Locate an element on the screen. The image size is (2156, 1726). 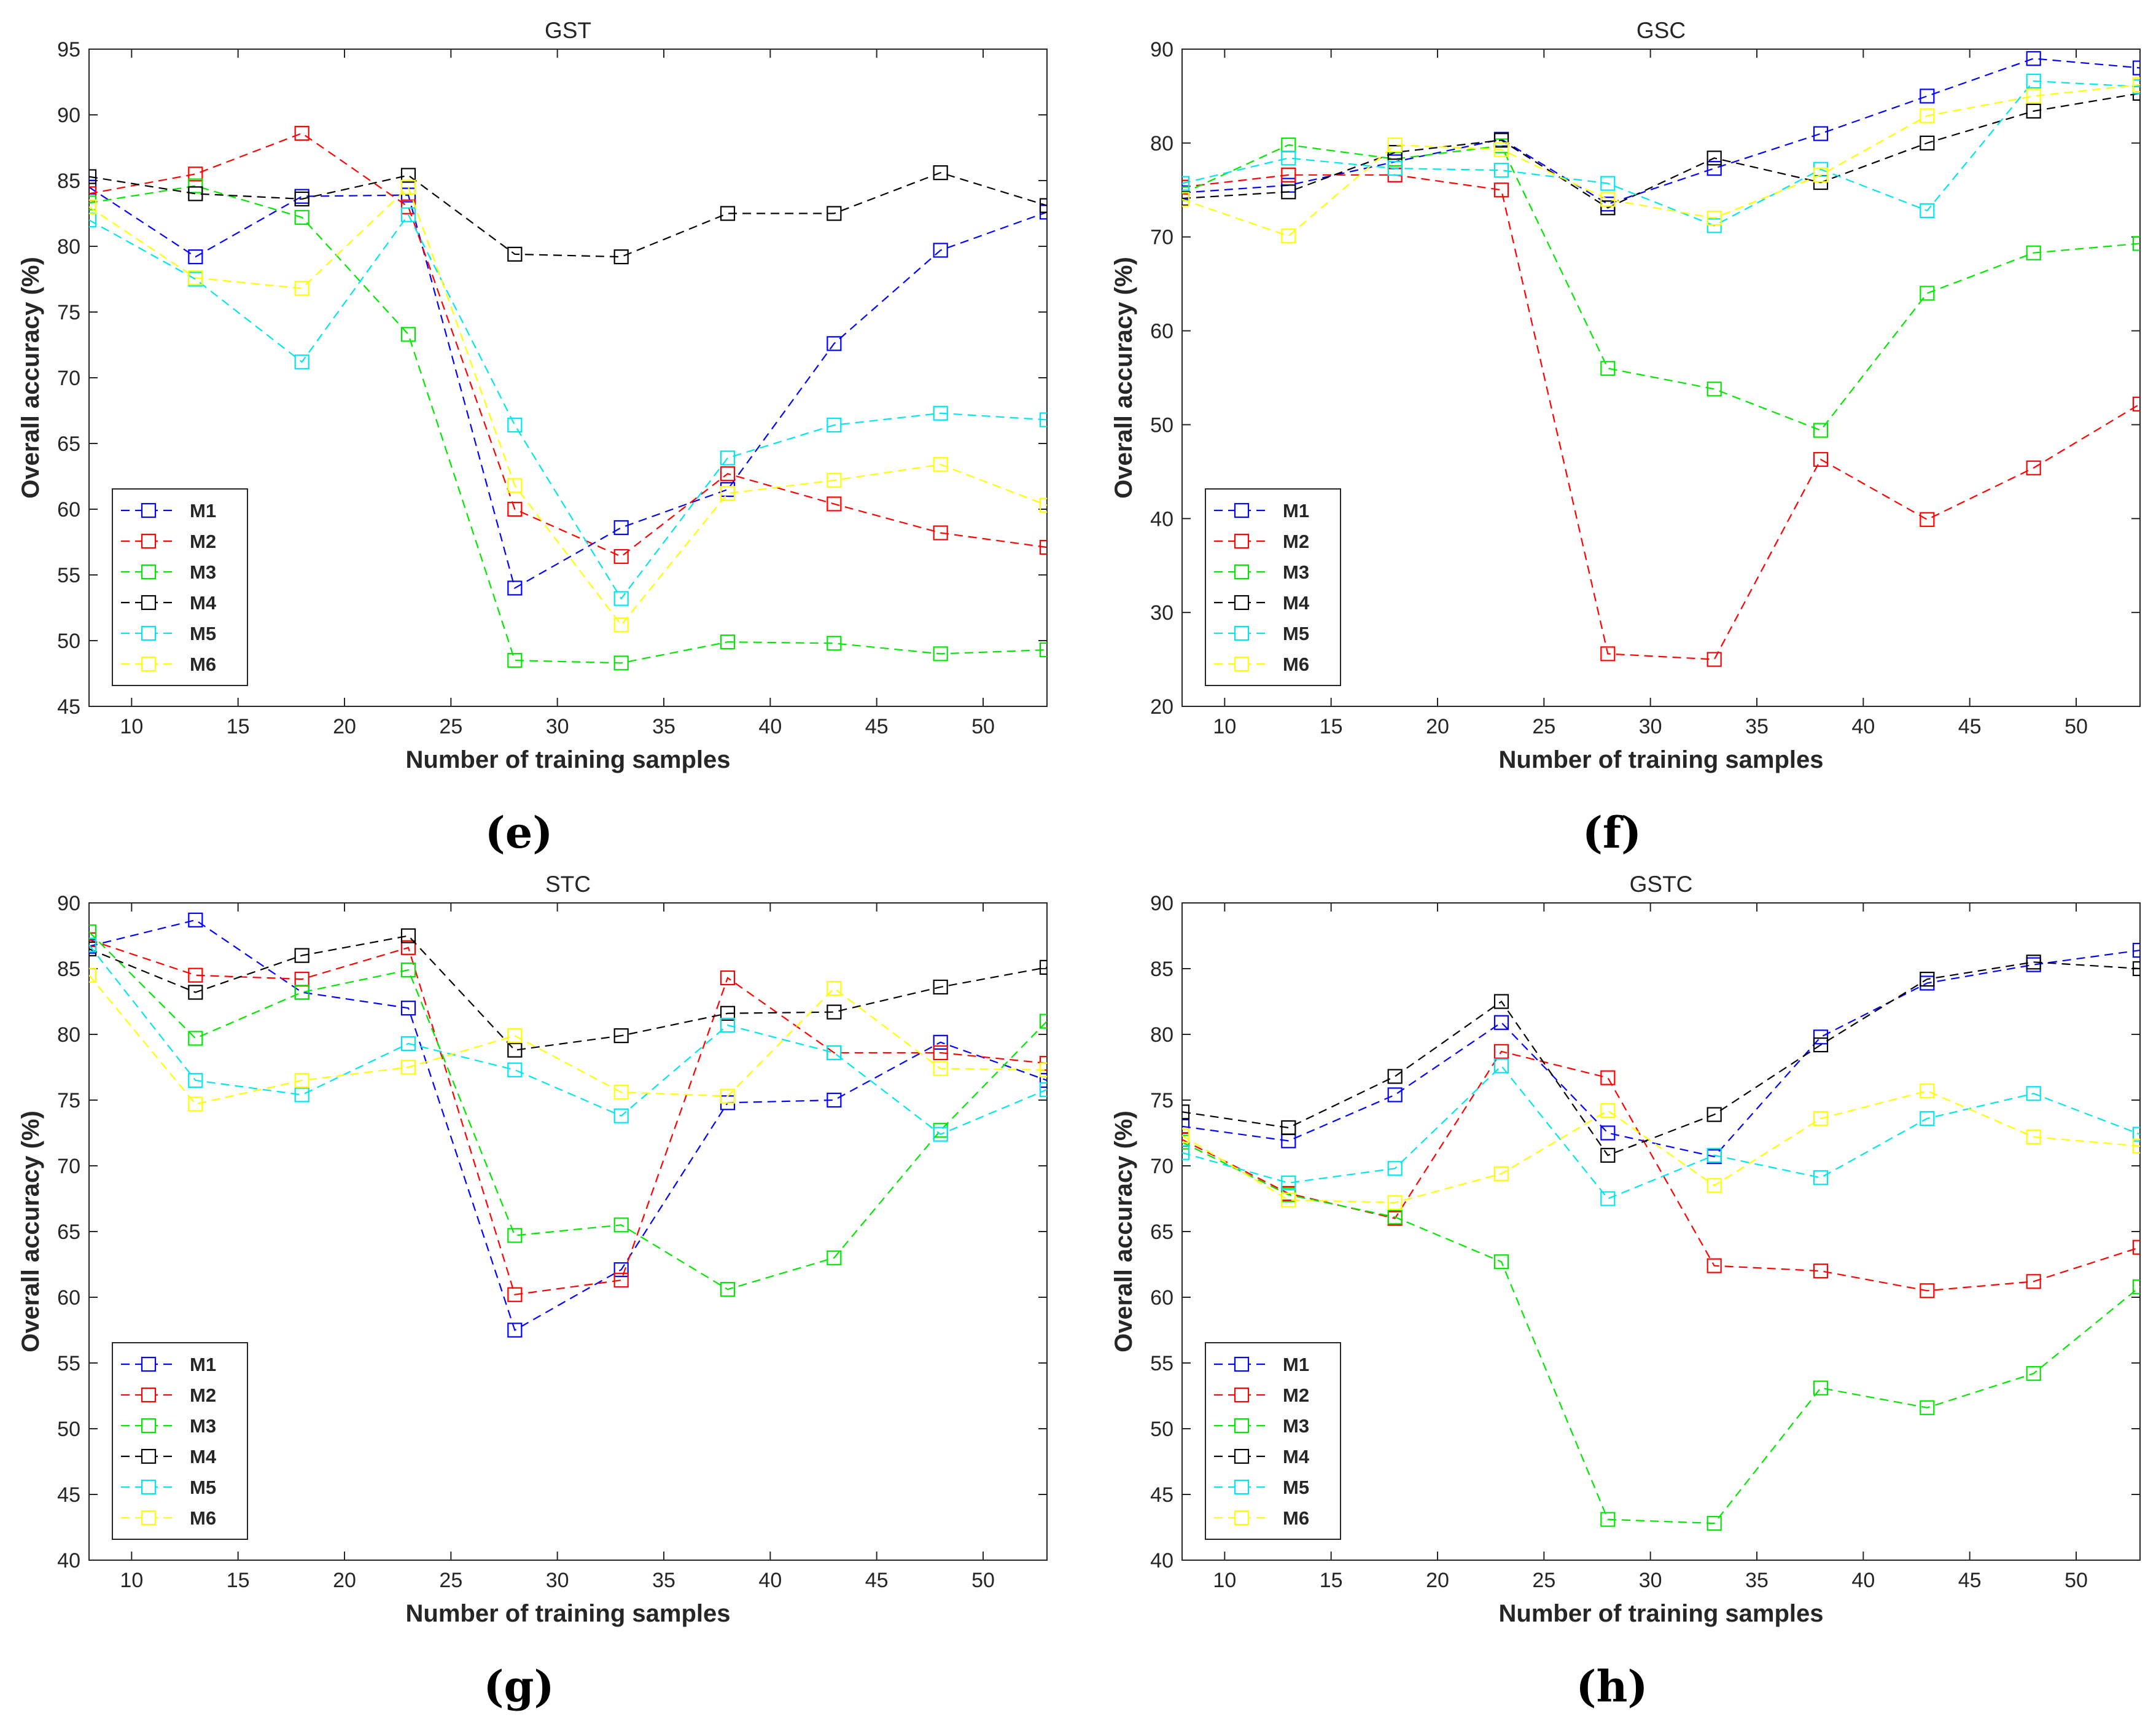
y-tick-label: 55 is located at coordinates (68, 575).